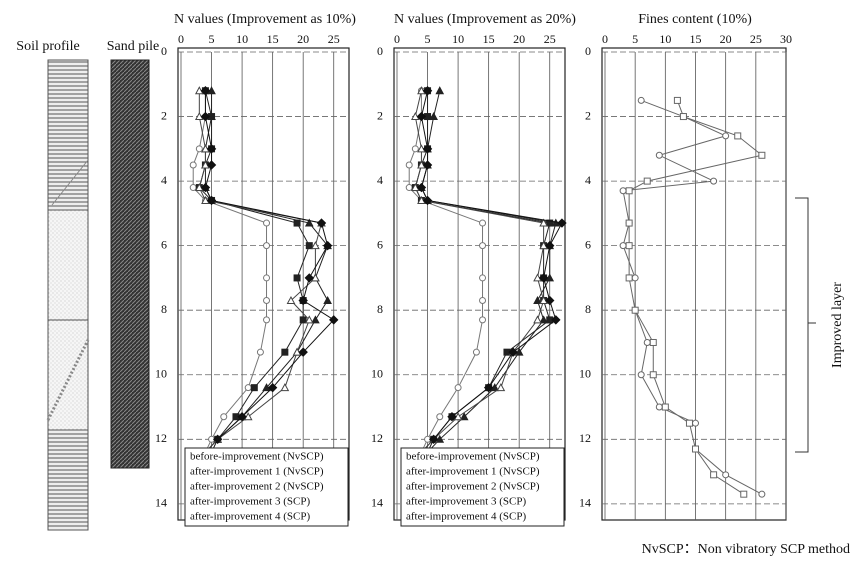  Describe the element at coordinates (473, 487) in the screenshot. I see `legend-label: after-improvement 2 (NvSCP)` at that location.